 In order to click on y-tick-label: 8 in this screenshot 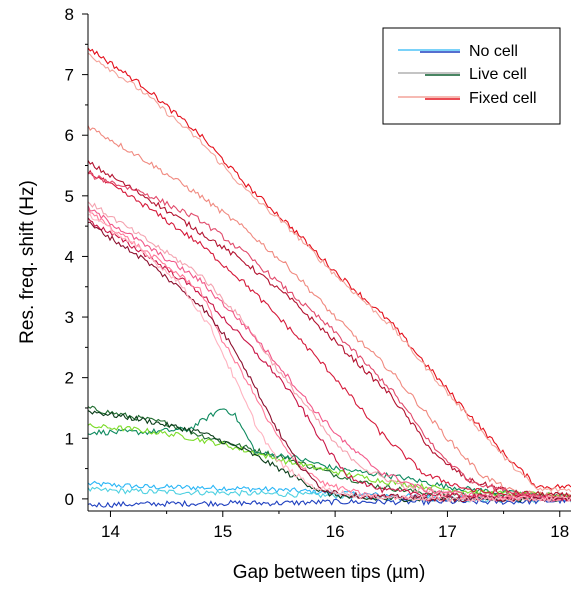, I will do `click(69, 14)`.